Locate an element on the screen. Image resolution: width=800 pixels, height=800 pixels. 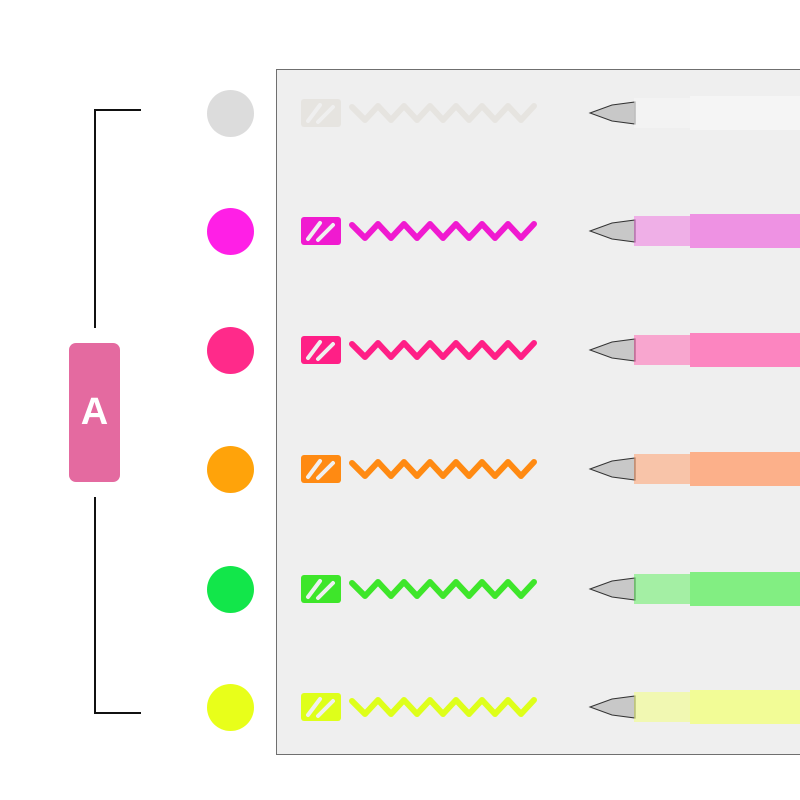
color-swatch-pink is located at coordinates (230, 350).